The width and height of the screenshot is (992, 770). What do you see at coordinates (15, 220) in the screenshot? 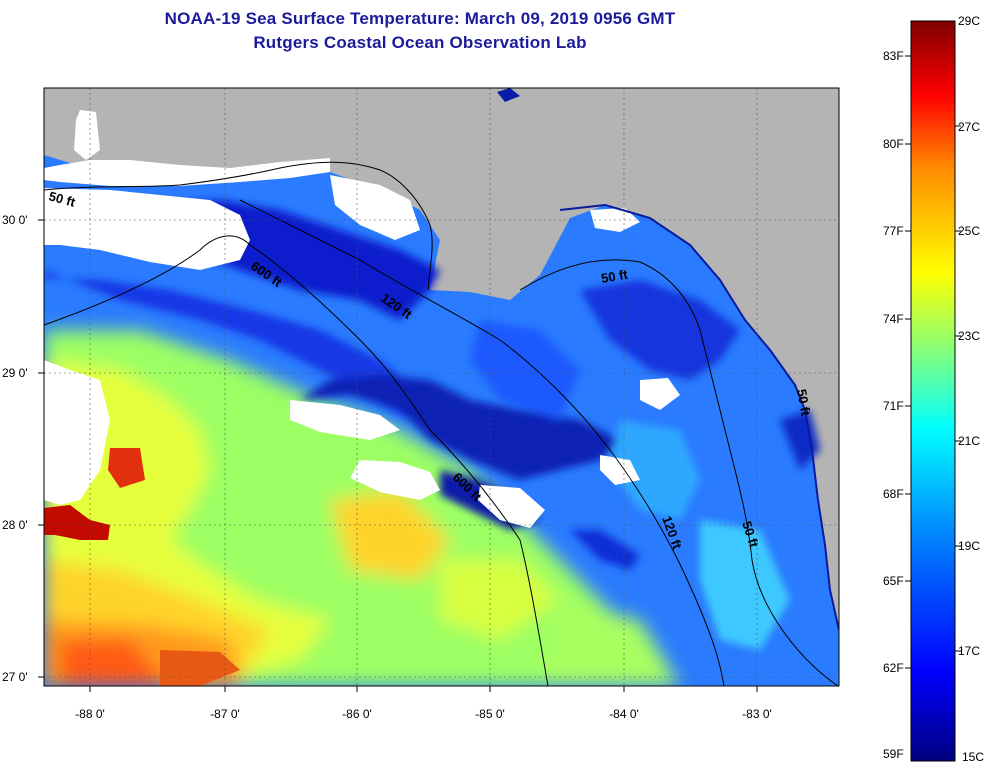
I see `lat-tick-label: 30 0'` at bounding box center [15, 220].